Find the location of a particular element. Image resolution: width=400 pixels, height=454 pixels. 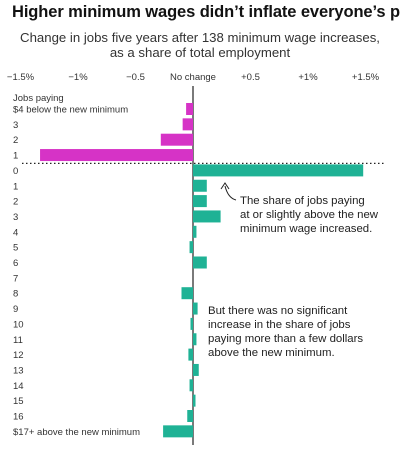

category-label: 15 is located at coordinates (18, 401).